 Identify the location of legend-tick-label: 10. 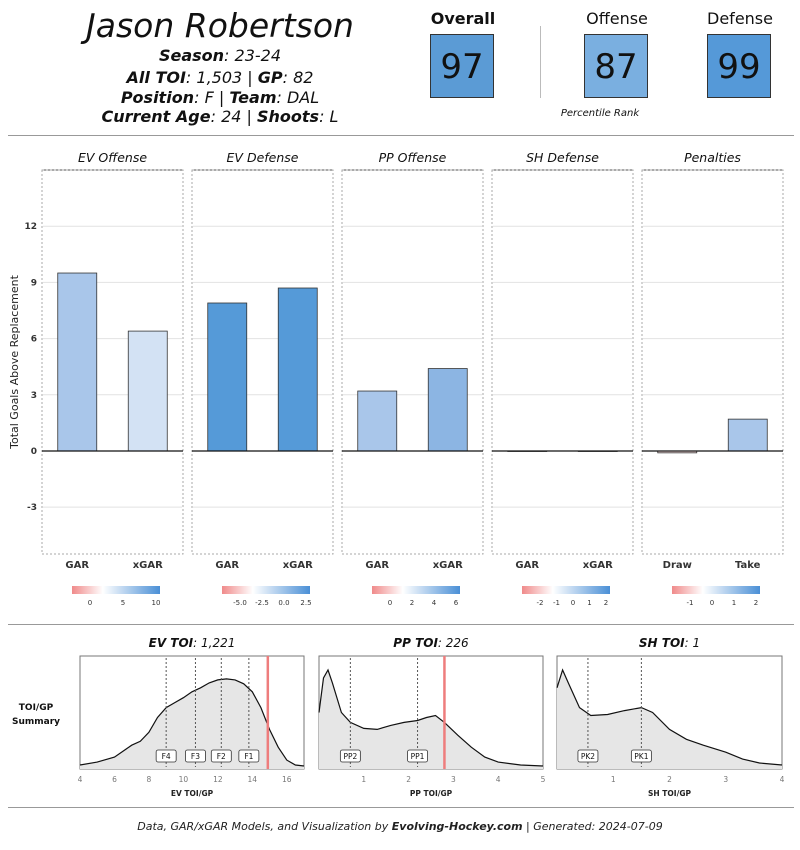
(156, 603).